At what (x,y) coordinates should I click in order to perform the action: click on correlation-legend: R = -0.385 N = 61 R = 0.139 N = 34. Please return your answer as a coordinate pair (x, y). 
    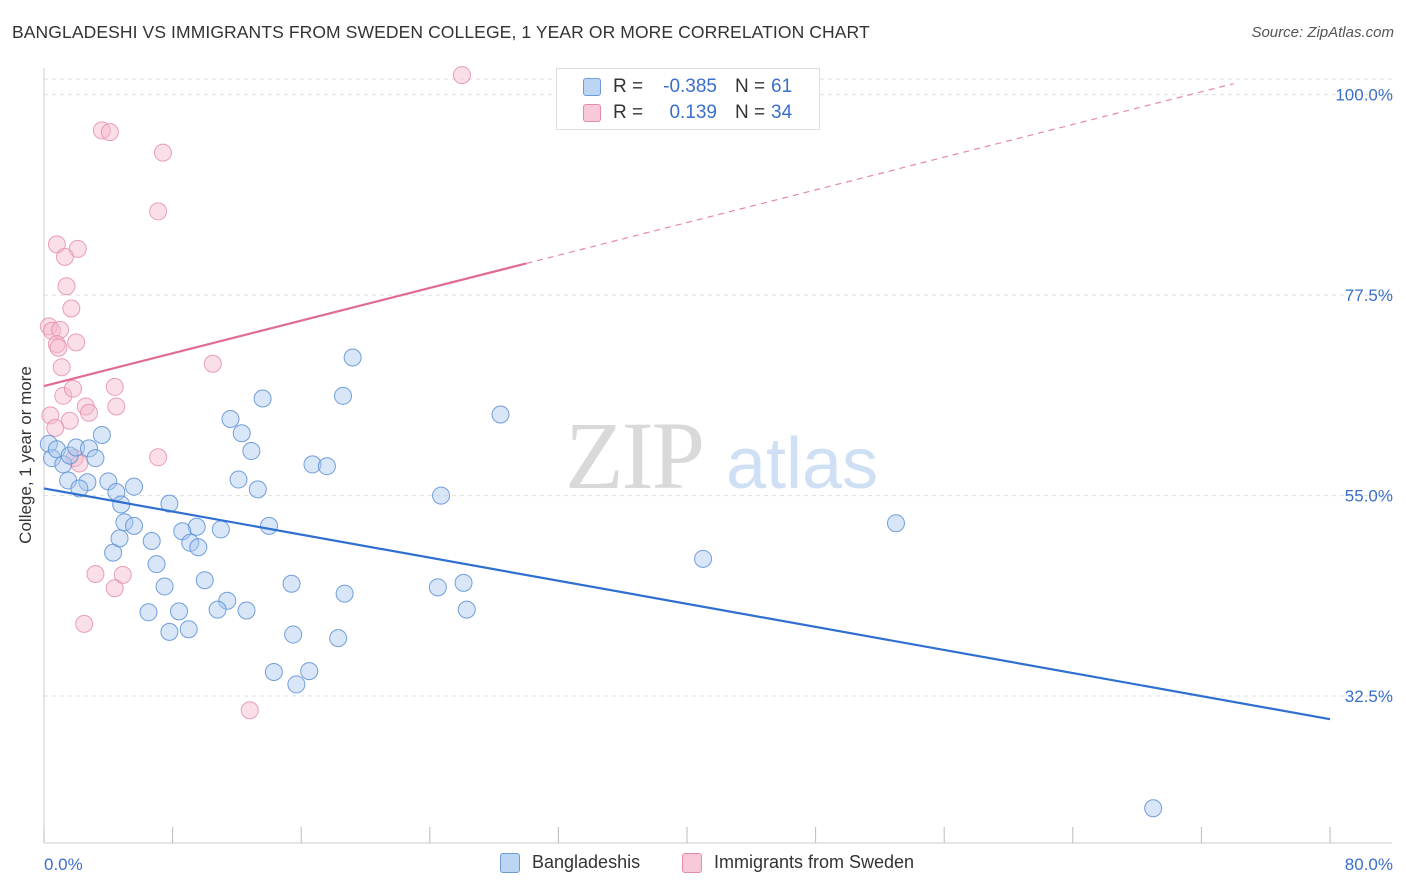
    Looking at the image, I should click on (688, 99).